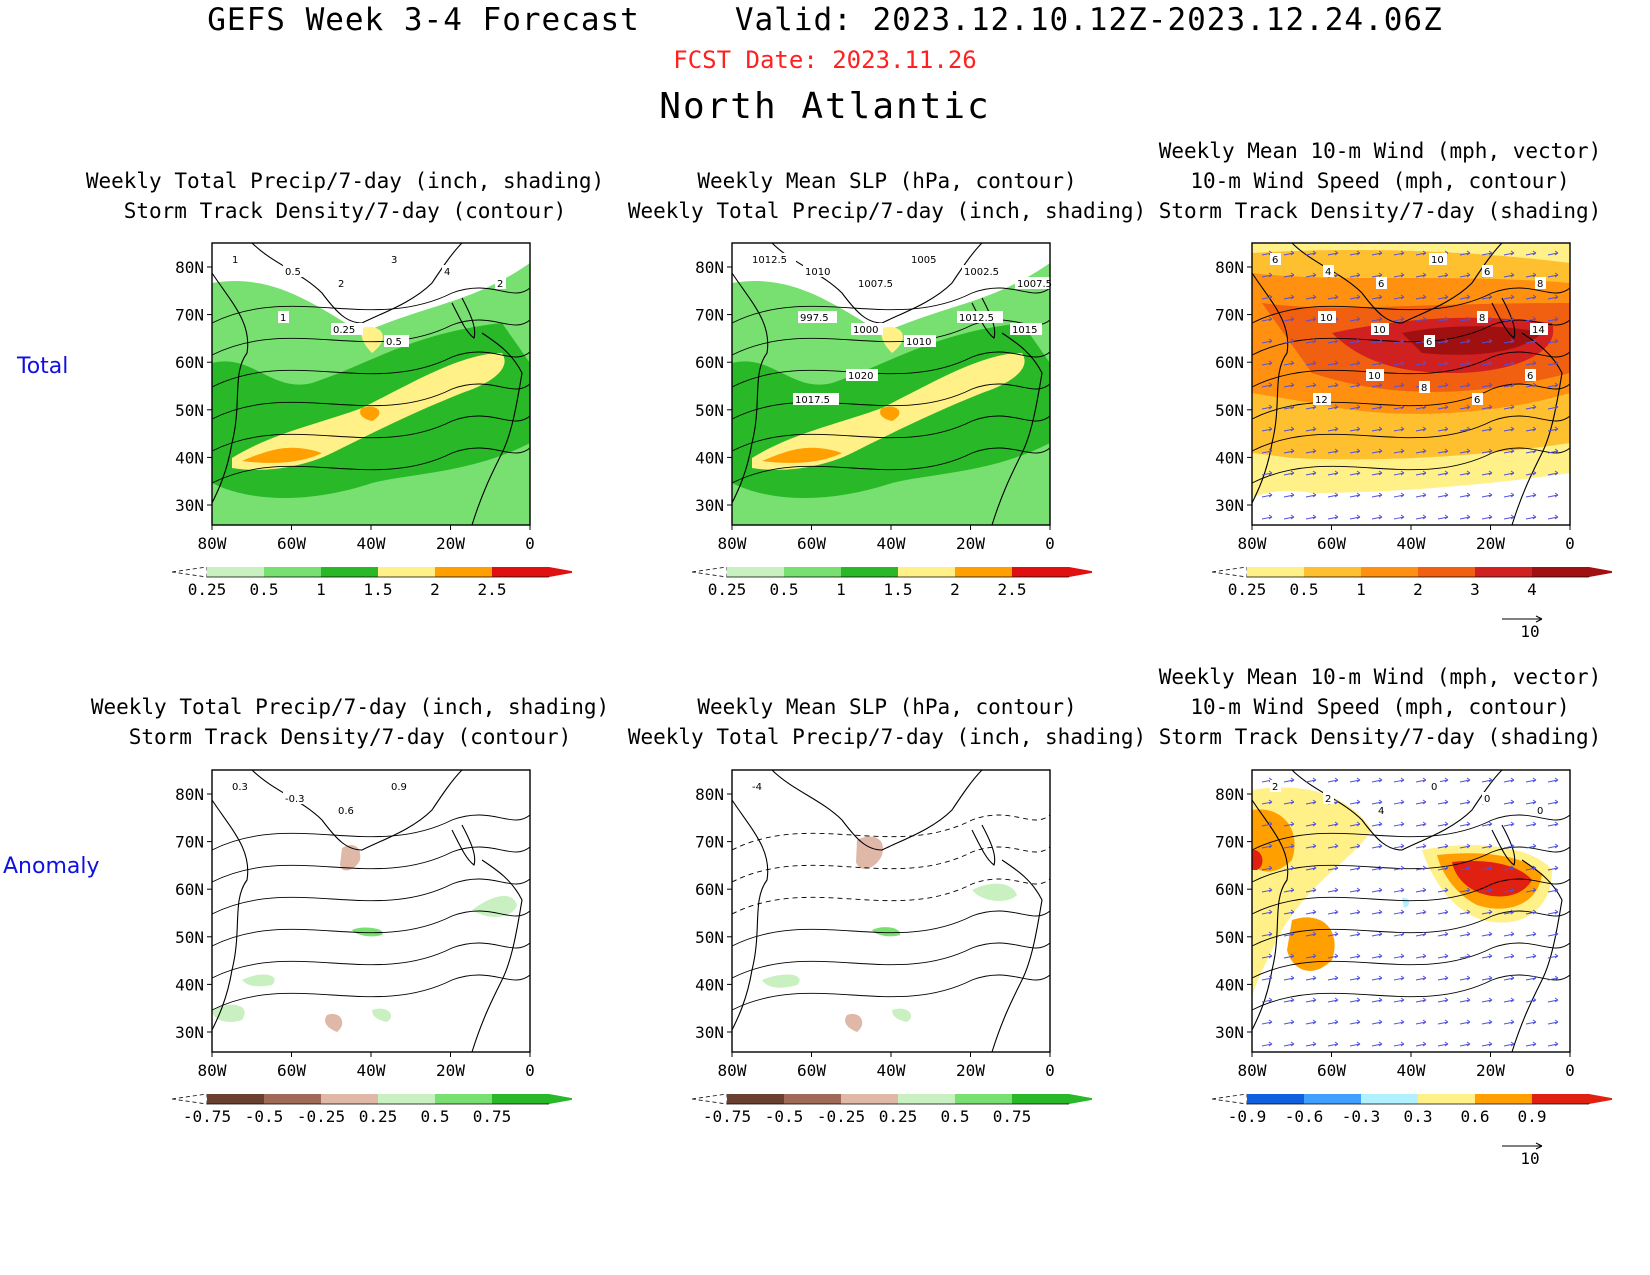 Image resolution: width=1650 pixels, height=1275 pixels. Describe the element at coordinates (1414, 603) in the screenshot. I see `wind-total-colorbar: 0.25 0.5 1 2 3 4 10` at that location.